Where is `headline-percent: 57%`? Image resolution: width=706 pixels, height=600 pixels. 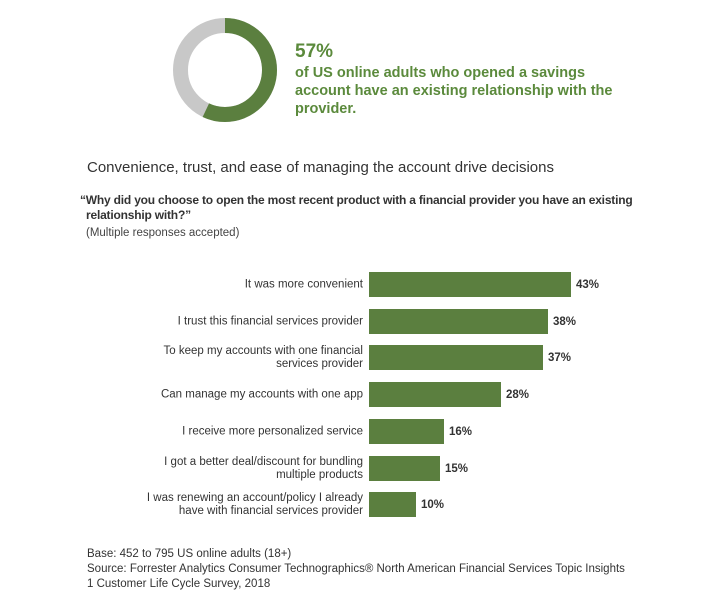 headline-percent: 57% is located at coordinates (314, 51).